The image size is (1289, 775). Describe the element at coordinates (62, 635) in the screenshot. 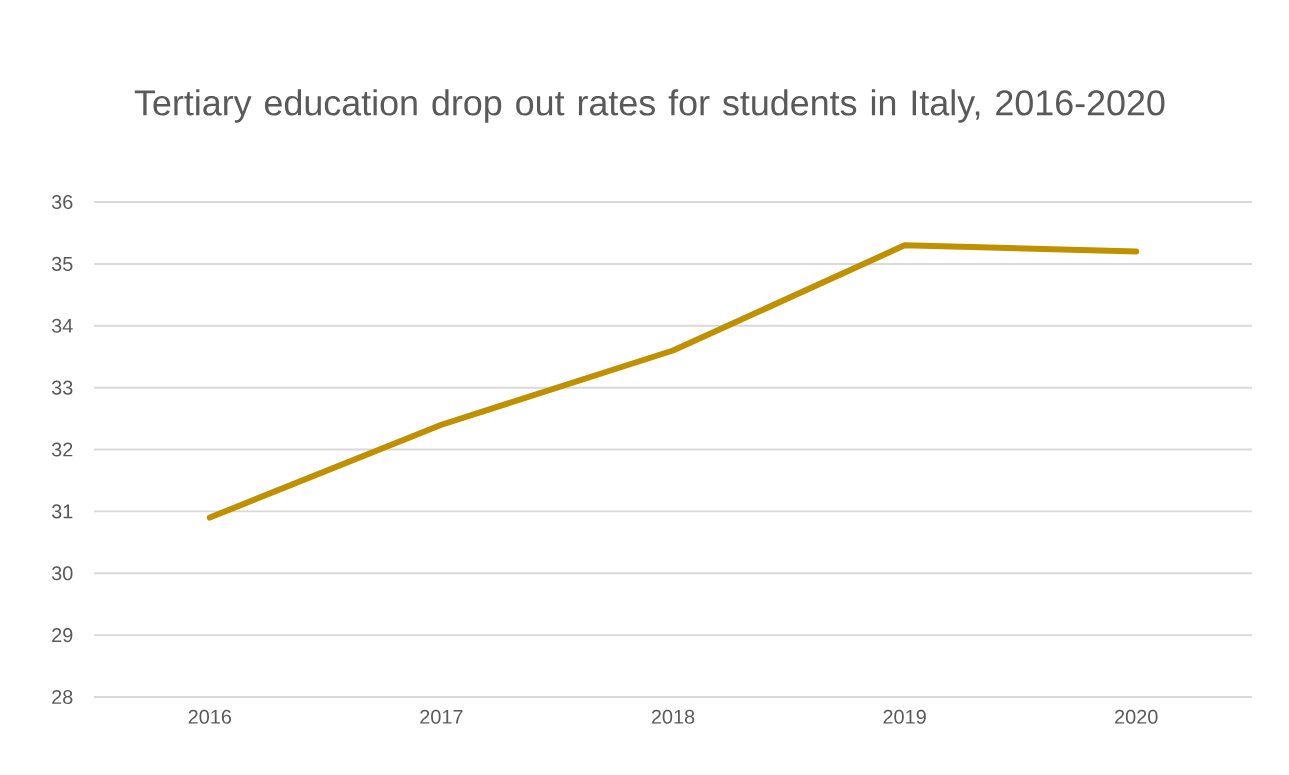

I see `y-tick-label: 29` at that location.